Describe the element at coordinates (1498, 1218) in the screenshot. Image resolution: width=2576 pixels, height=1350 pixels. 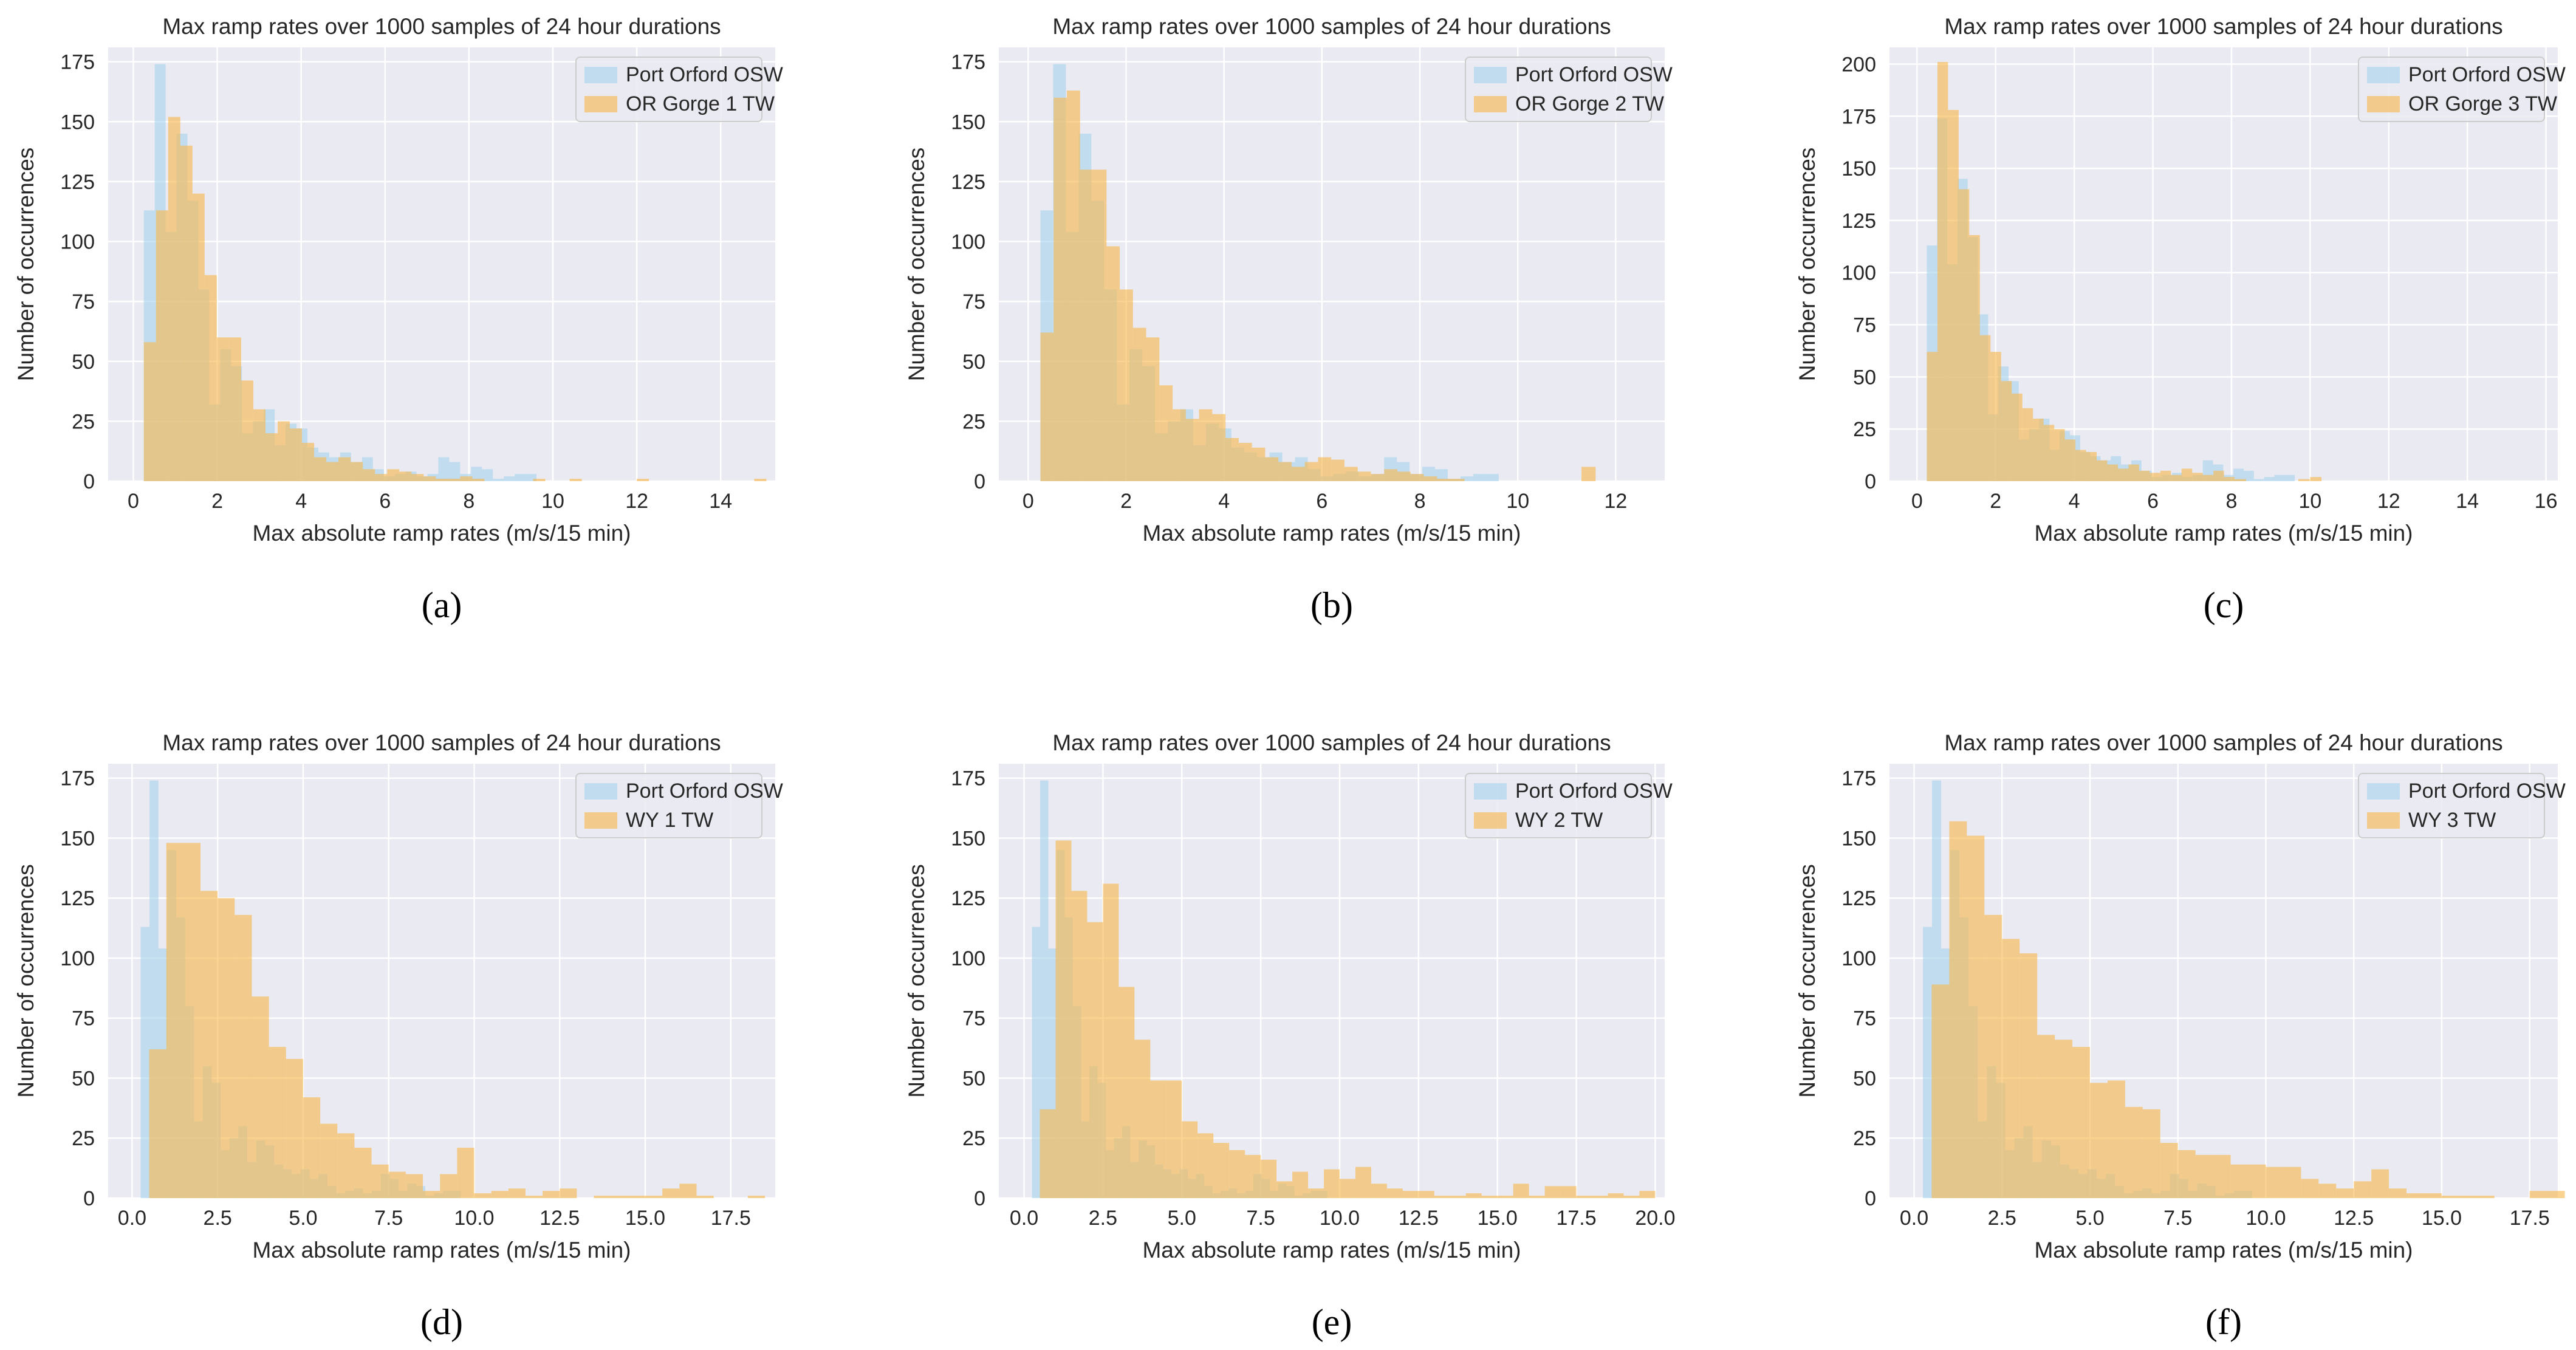
I see `x-tick-label: 15.0` at that location.